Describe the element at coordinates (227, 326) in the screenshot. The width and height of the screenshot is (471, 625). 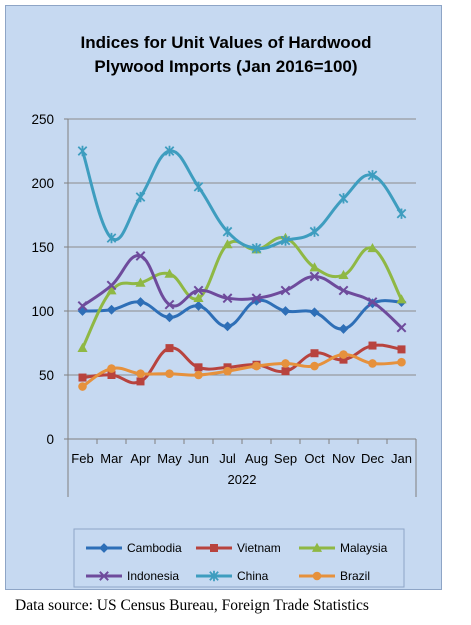
I see `data-point-cambodia-jul` at that location.